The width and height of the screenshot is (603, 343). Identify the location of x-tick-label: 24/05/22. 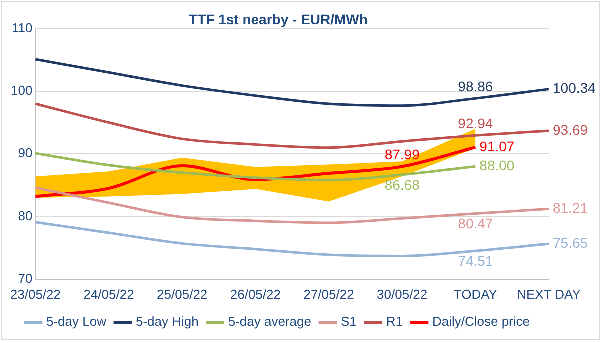
(109, 294).